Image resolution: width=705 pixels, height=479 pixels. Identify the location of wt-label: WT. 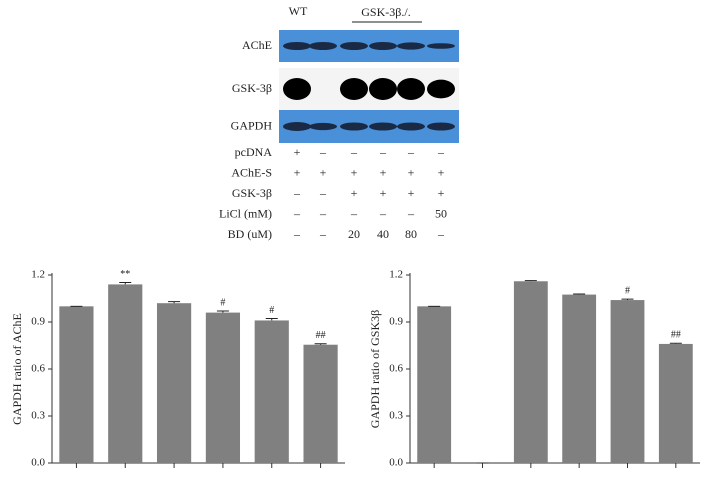
(298, 11).